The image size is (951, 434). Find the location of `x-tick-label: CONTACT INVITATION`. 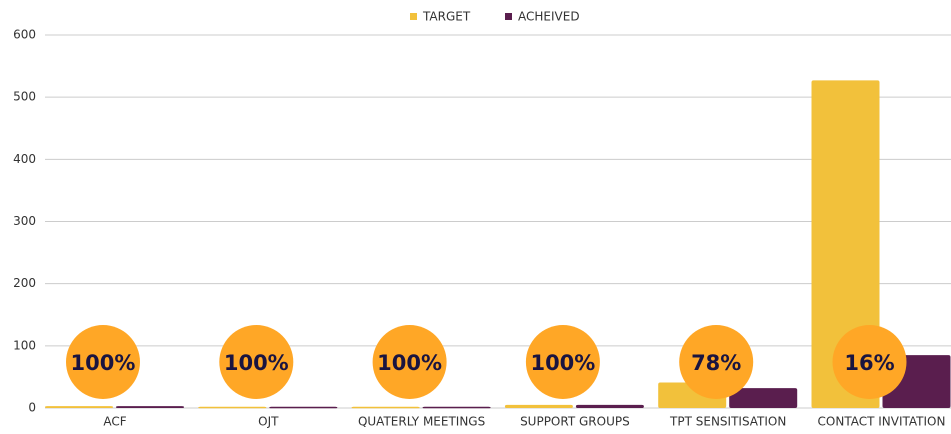

x-tick-label: CONTACT INVITATION is located at coordinates (882, 422).